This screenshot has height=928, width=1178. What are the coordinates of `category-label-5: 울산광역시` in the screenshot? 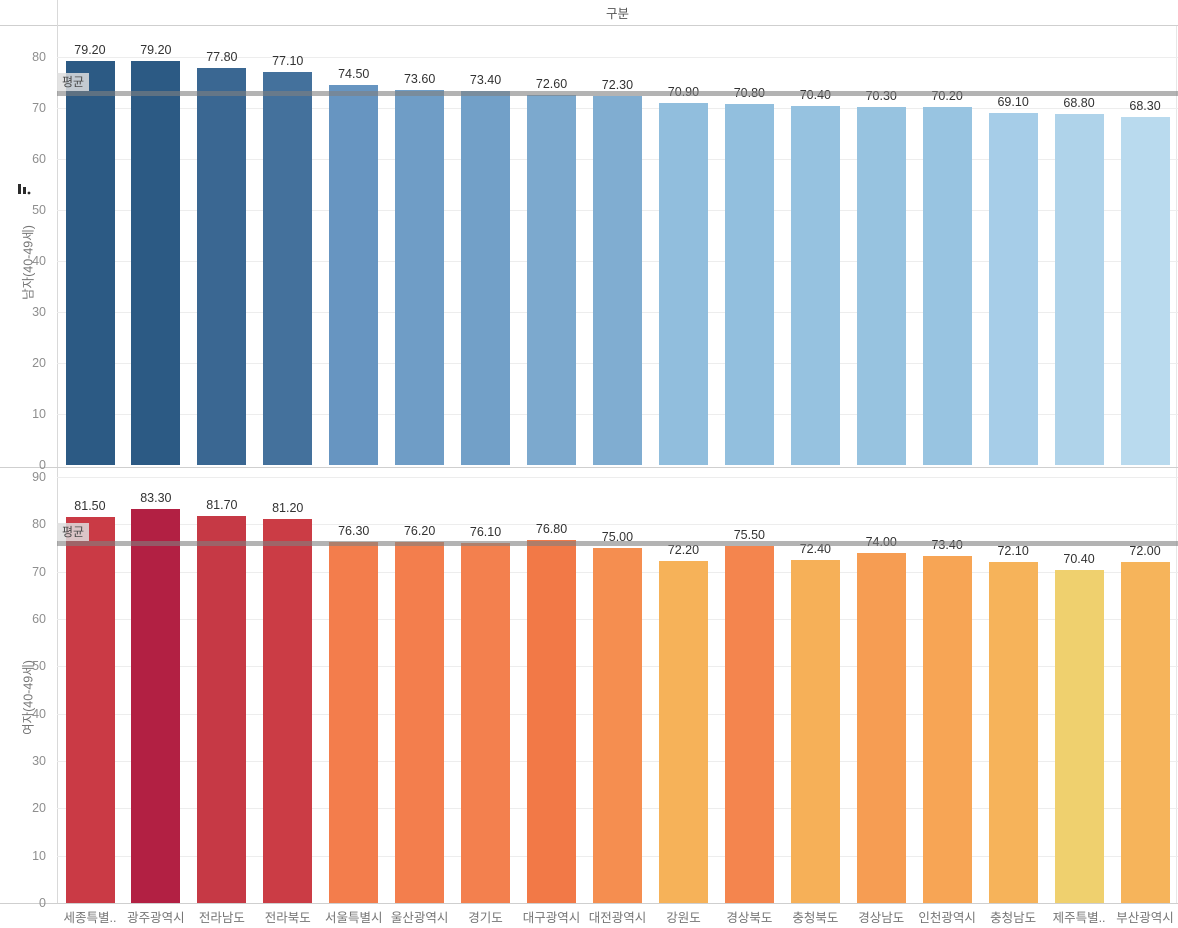 It's located at (419, 918).